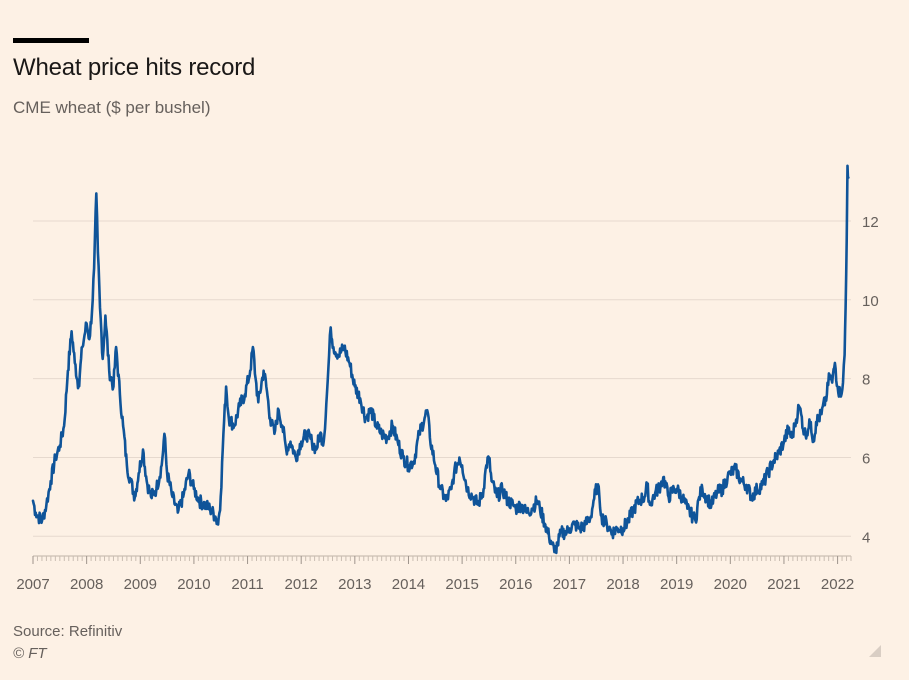  Describe the element at coordinates (30, 653) in the screenshot. I see `copyright-note: © FT` at that location.